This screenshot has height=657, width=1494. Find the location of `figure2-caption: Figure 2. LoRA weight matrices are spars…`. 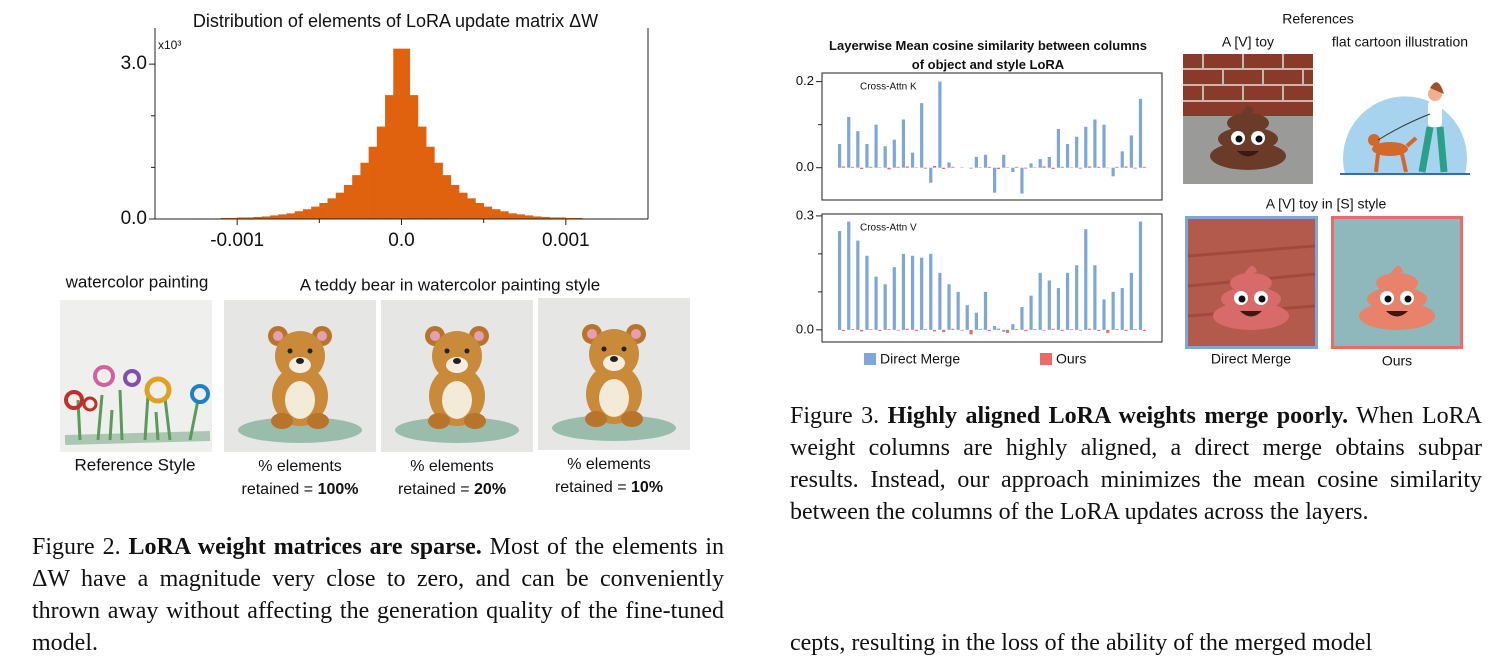

figure2-caption: Figure 2. LoRA weight matrices are spars… is located at coordinates (378, 594).